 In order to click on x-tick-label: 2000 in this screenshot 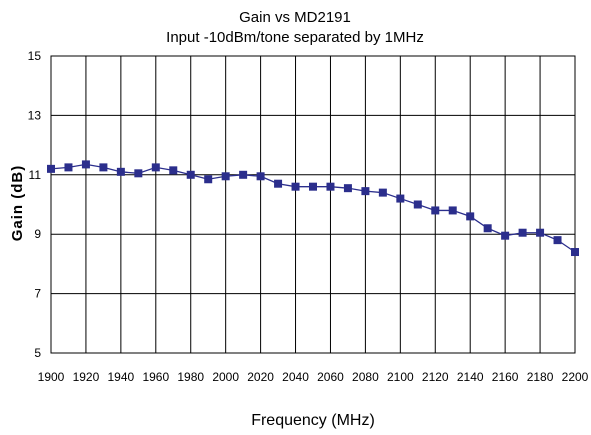, I will do `click(225, 377)`.